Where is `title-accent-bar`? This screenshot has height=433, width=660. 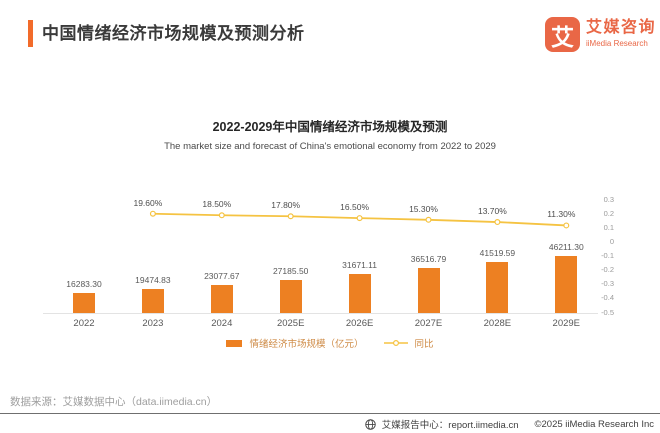
title-accent-bar is located at coordinates (30, 33).